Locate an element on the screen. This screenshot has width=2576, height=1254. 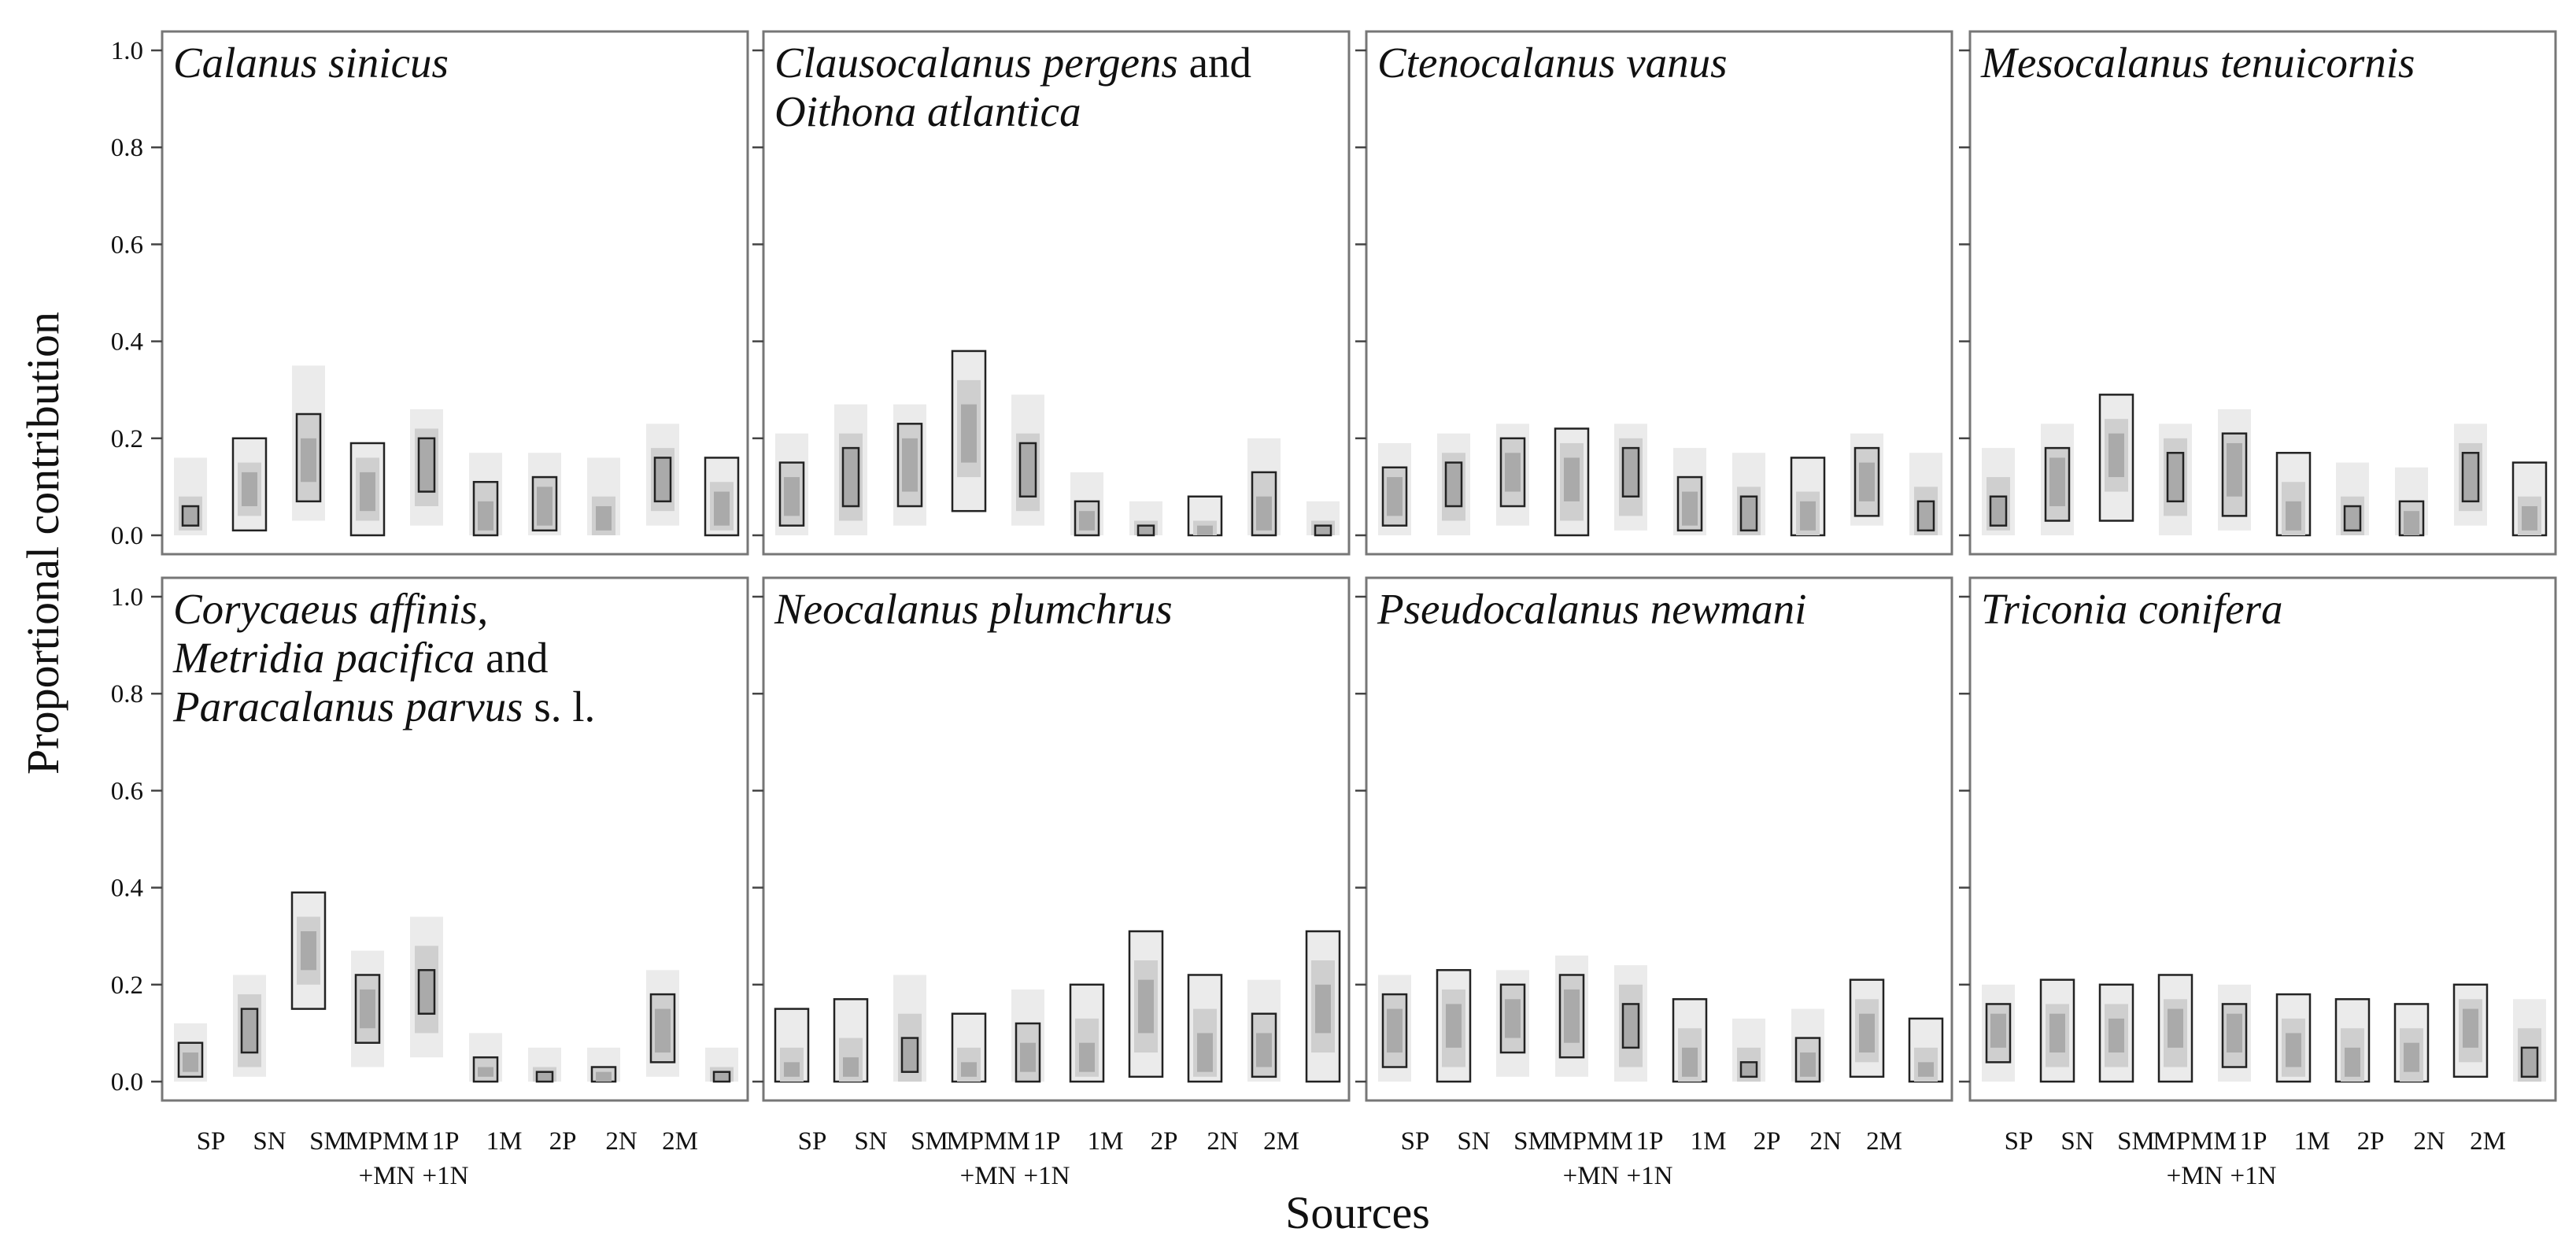
panel-title: Mesocalanus tenuicornis is located at coordinates (2197, 63).